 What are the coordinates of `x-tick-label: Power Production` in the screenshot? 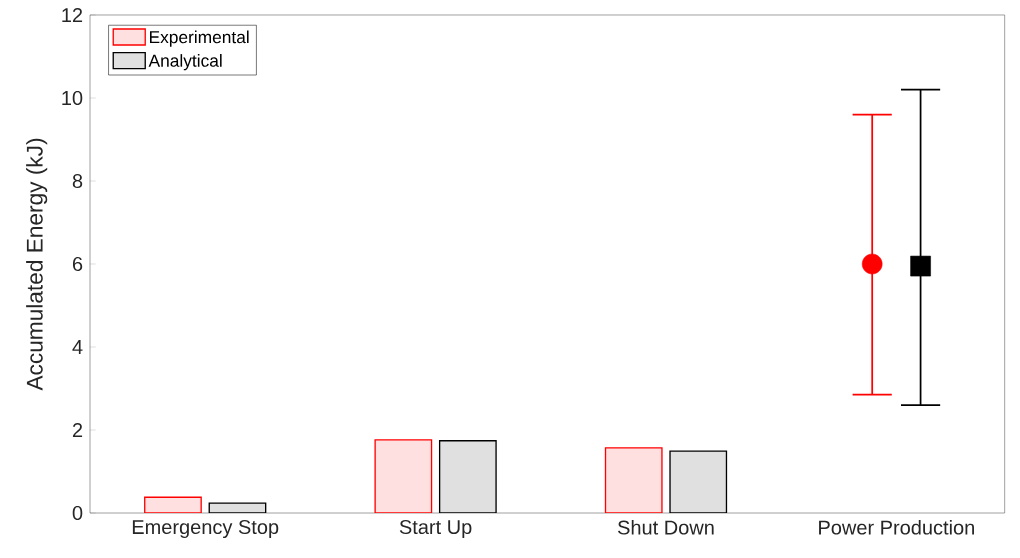 It's located at (896, 527).